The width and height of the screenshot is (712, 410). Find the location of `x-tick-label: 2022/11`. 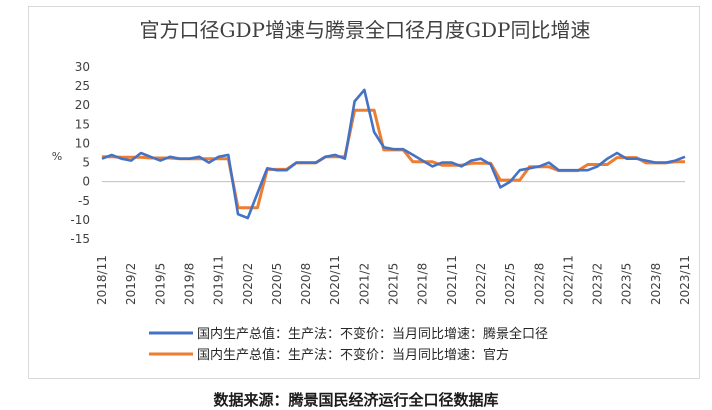

x-tick-label: 2022/11 is located at coordinates (568, 280).